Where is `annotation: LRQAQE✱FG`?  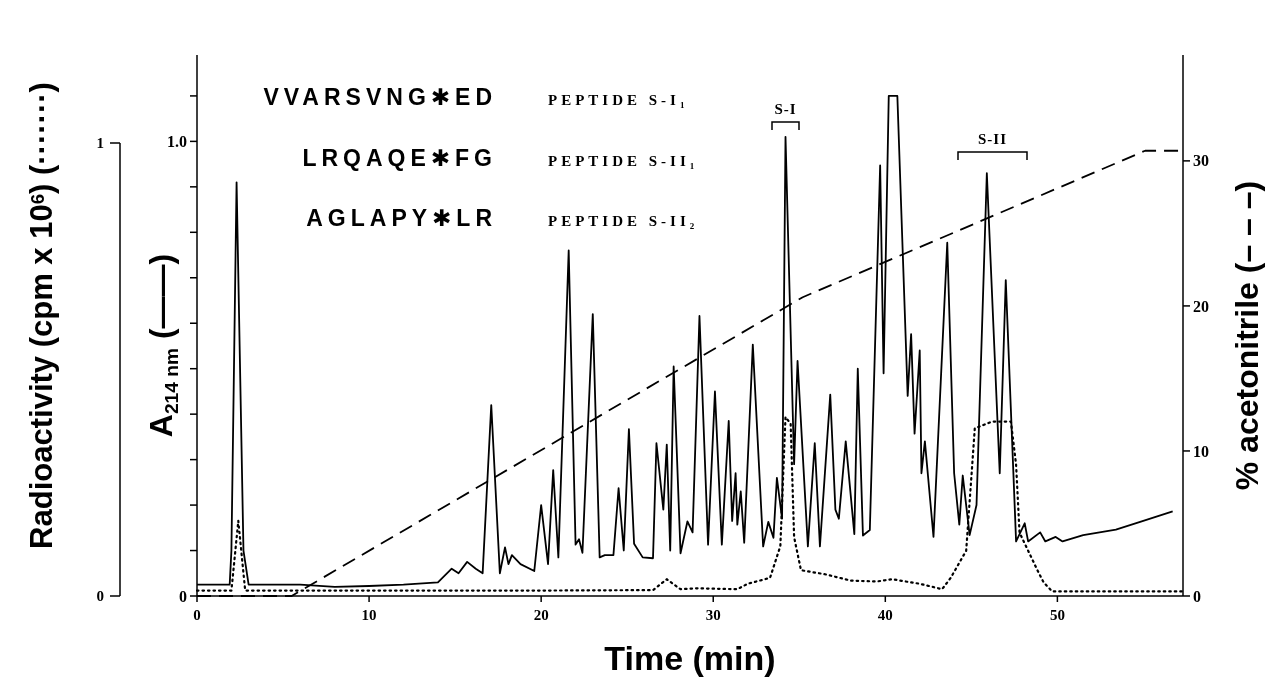
annotation: LRQAQE✱FG is located at coordinates (399, 158).